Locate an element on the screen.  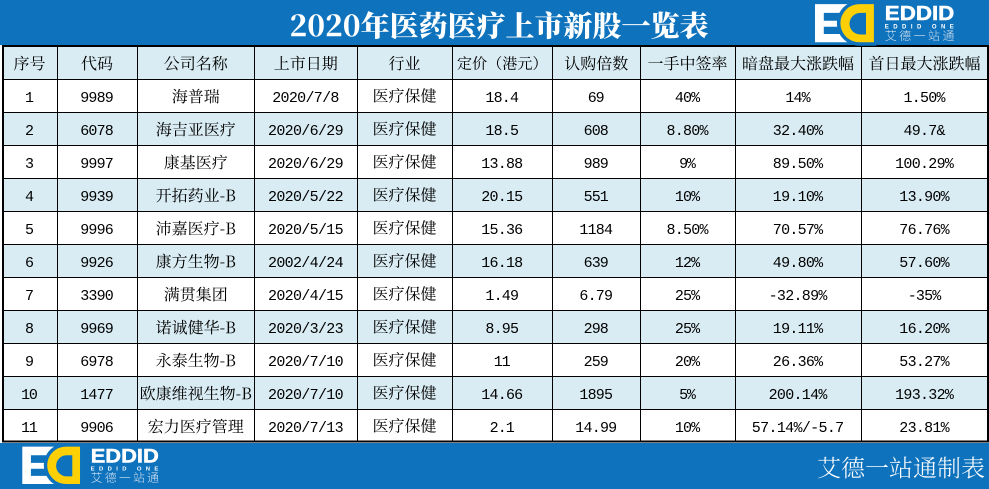
svg-text: 49.7& is located at coordinates (925, 131).